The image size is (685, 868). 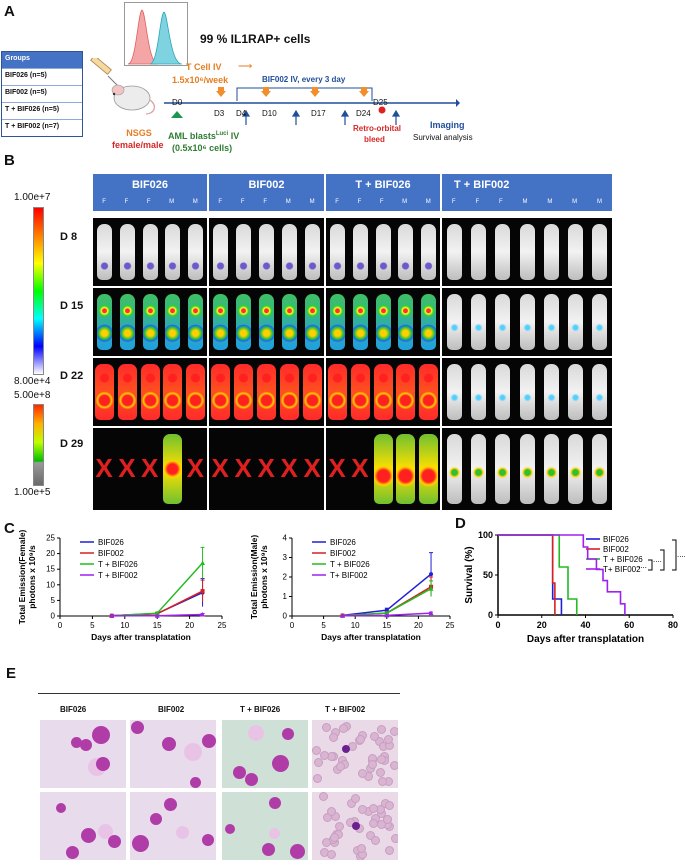 What do you see at coordinates (118, 575) in the screenshot?
I see `legend-label: T + BIF002` at bounding box center [118, 575].